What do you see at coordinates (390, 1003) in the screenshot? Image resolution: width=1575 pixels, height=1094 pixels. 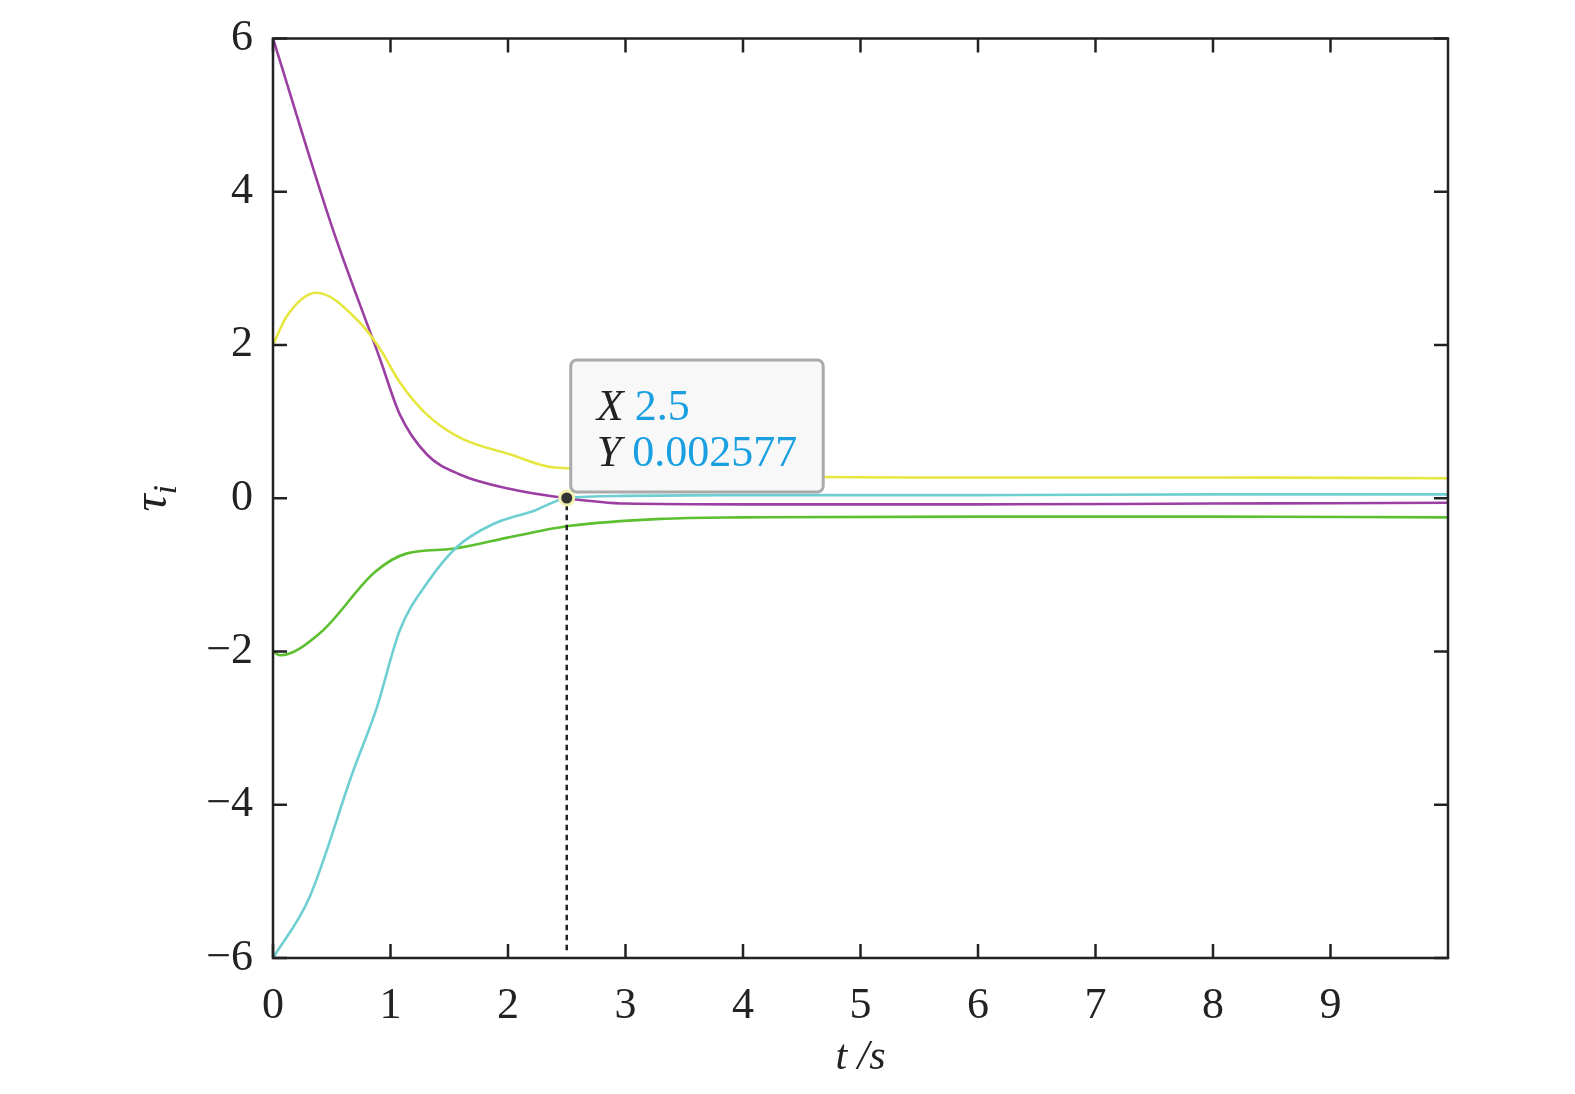 I see `x-tick-label: 1` at bounding box center [390, 1003].